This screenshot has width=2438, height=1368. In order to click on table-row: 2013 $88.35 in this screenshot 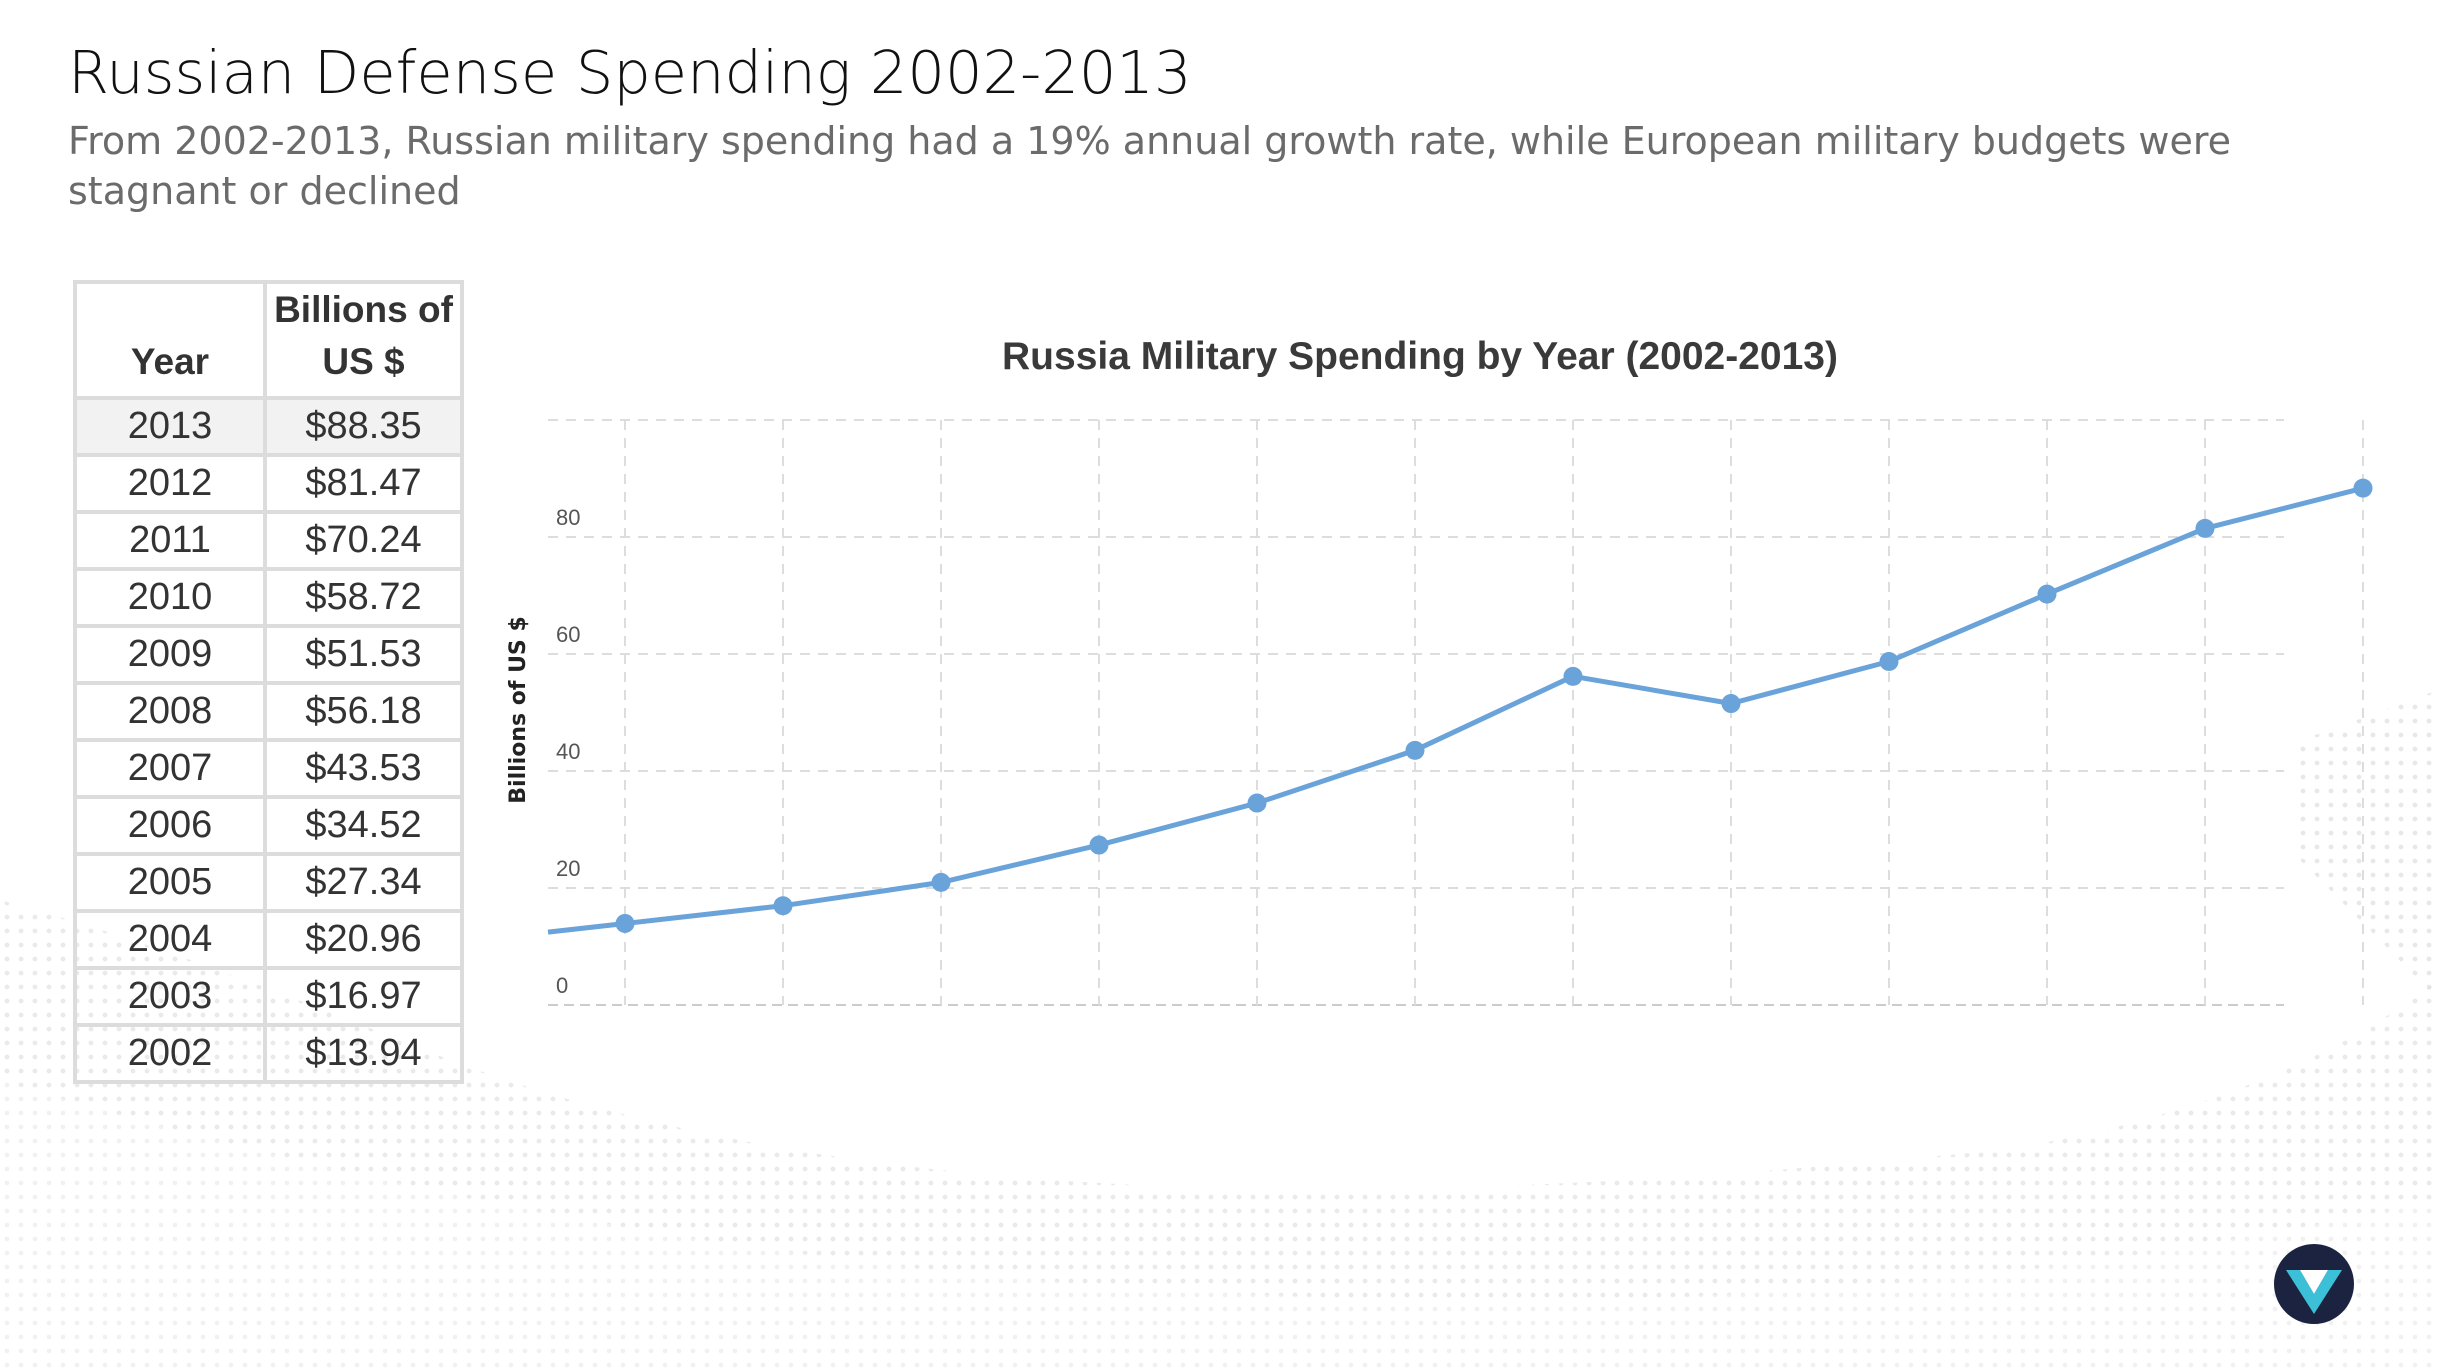, I will do `click(268, 426)`.